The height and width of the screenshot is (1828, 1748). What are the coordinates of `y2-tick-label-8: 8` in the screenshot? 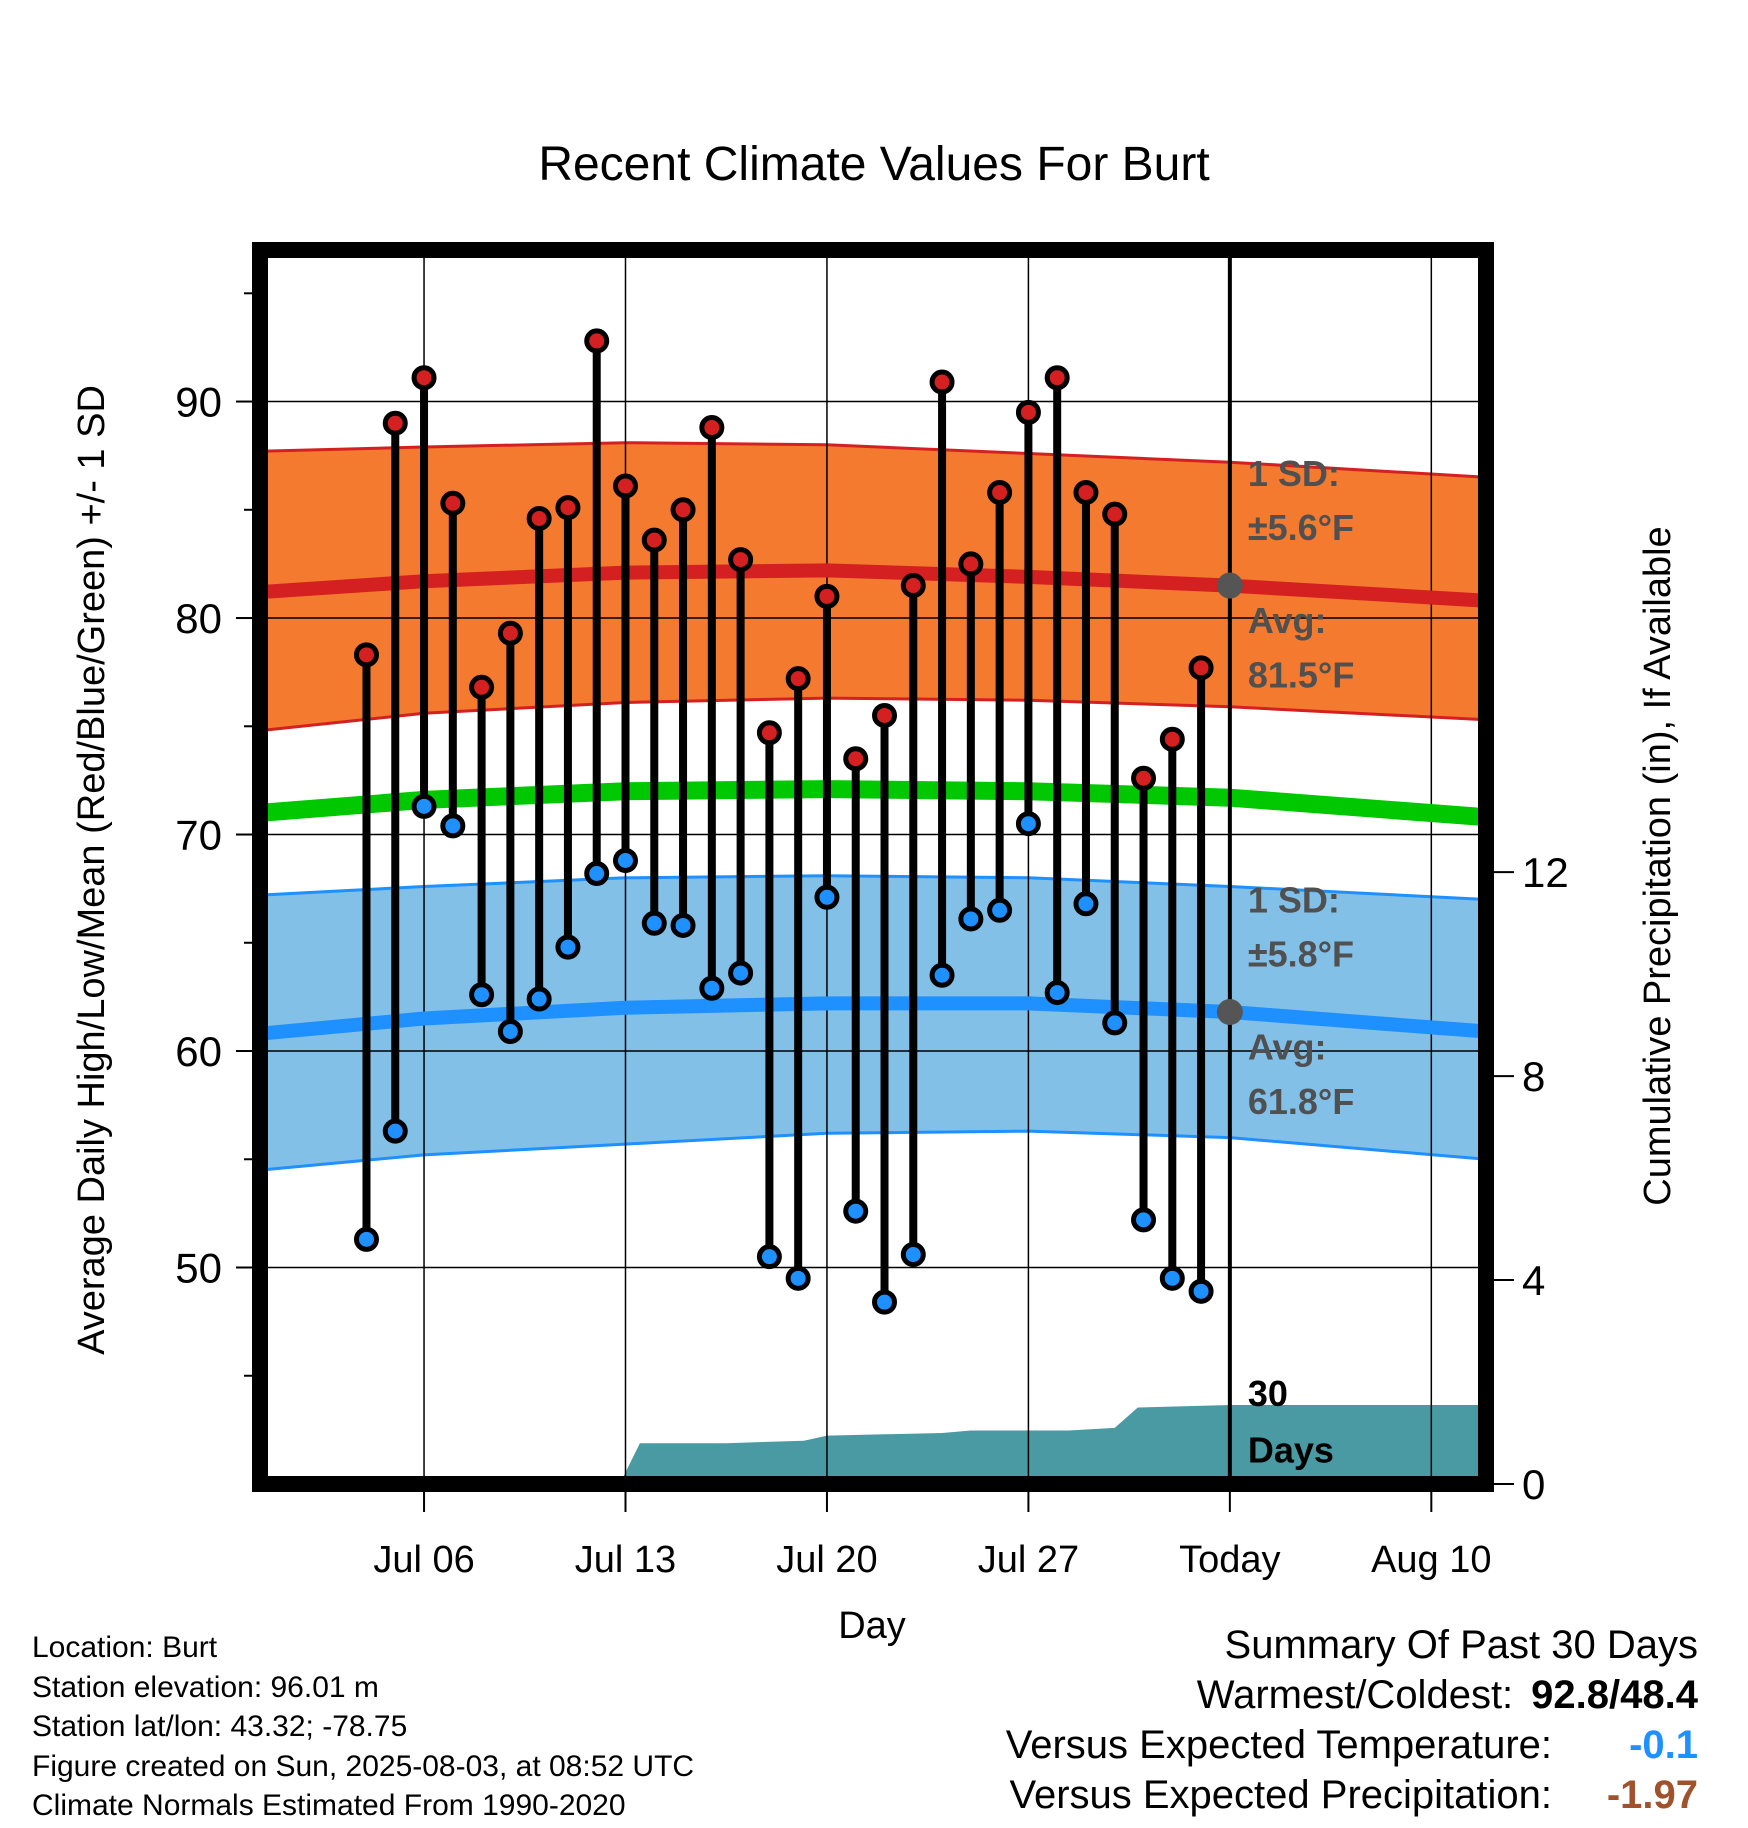 It's located at (1533, 1076).